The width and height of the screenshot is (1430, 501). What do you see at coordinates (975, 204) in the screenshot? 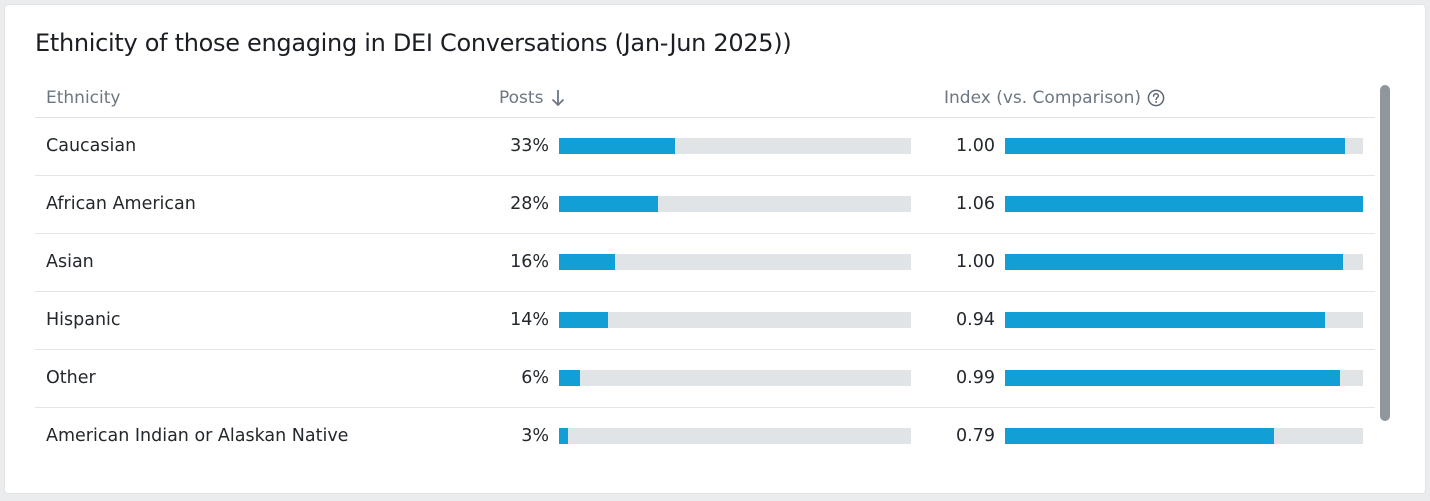
I see `index-value: 1.06` at bounding box center [975, 204].